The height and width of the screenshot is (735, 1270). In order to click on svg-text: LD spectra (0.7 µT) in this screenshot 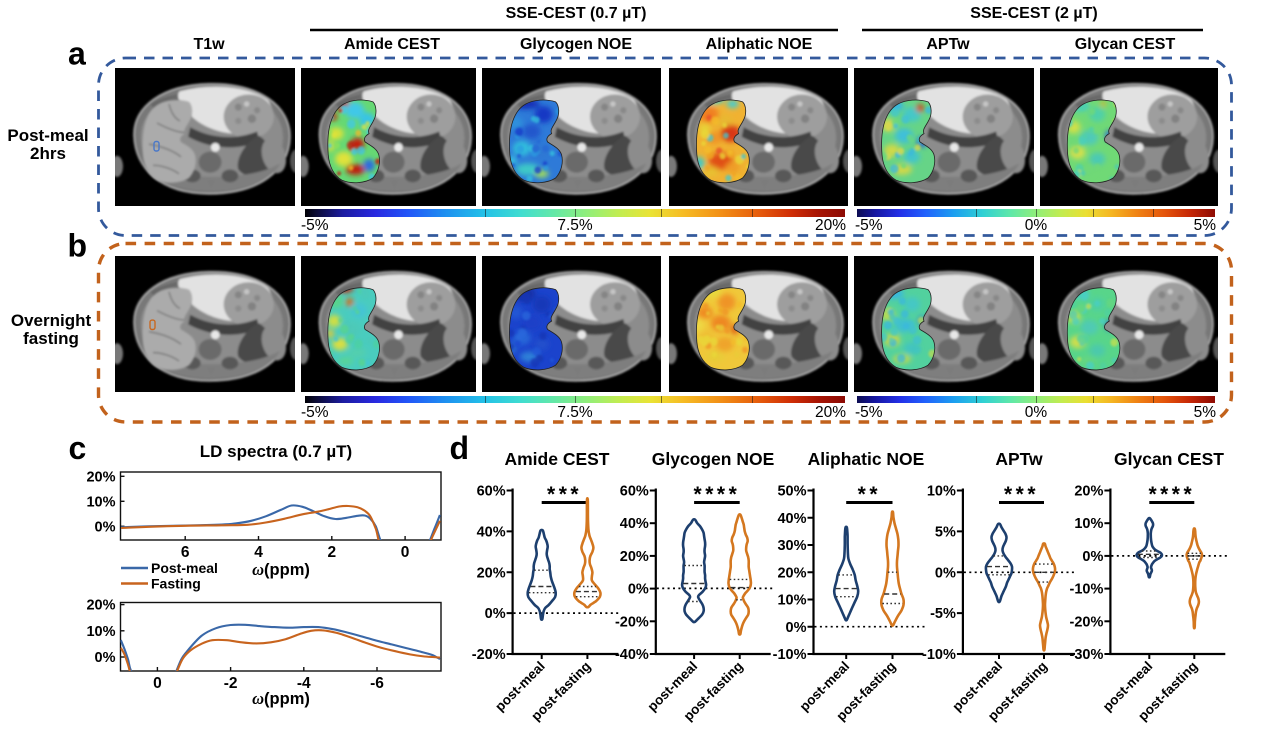, I will do `click(276, 451)`.